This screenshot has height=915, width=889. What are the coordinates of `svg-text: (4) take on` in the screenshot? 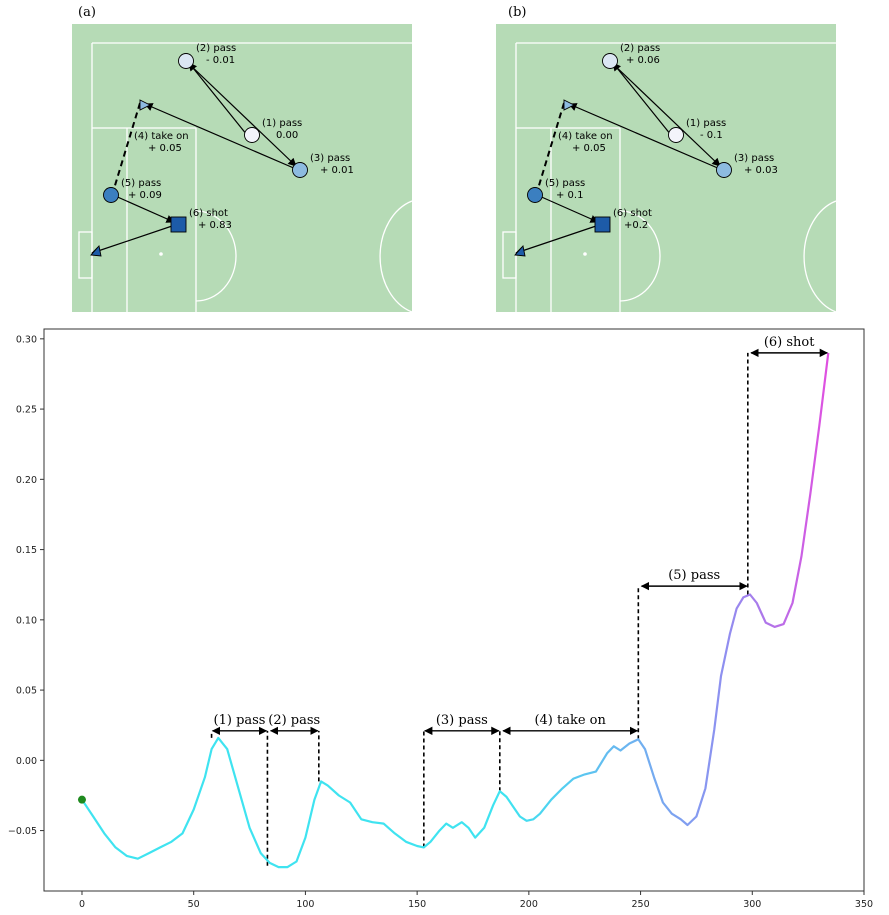 It's located at (161, 136).